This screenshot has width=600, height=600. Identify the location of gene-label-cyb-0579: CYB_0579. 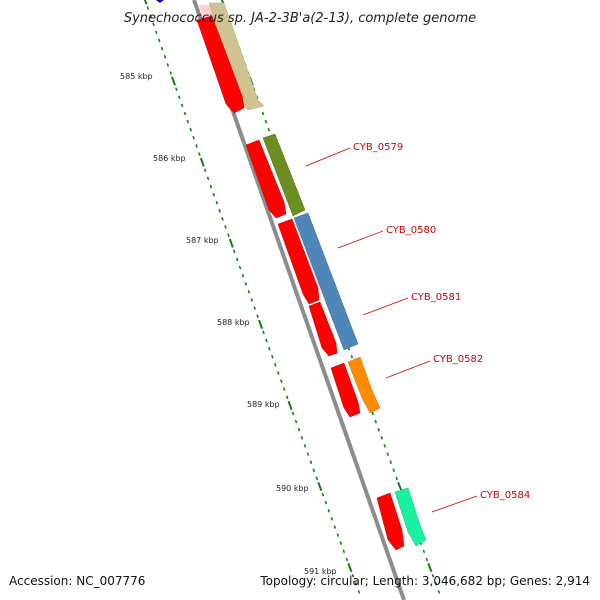
(378, 147).